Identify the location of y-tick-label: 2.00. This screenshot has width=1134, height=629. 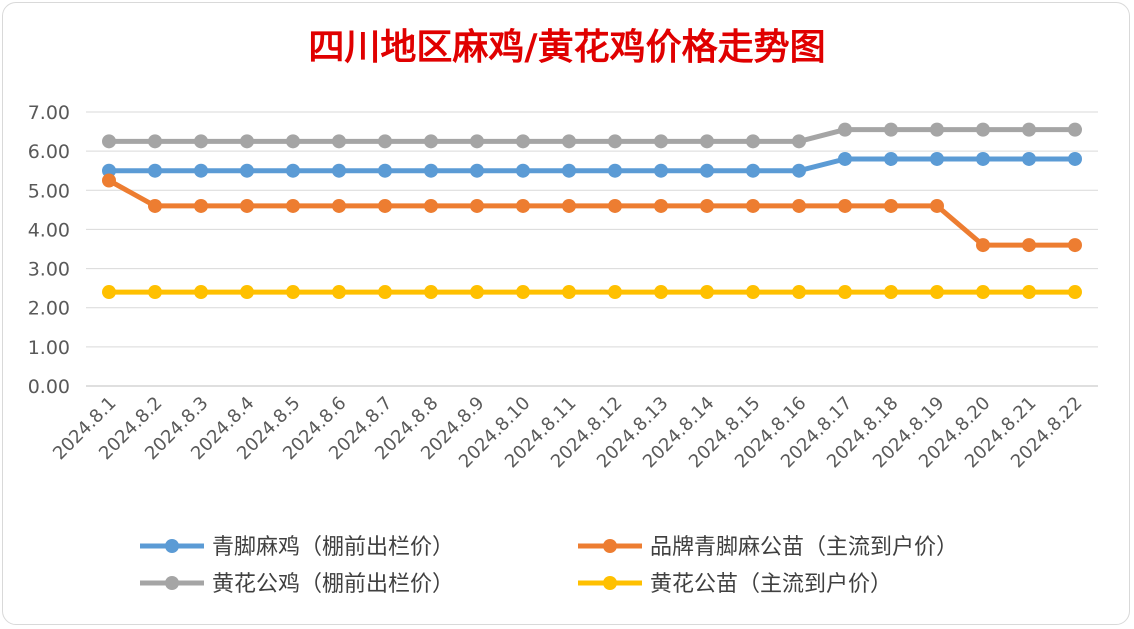
(49, 309).